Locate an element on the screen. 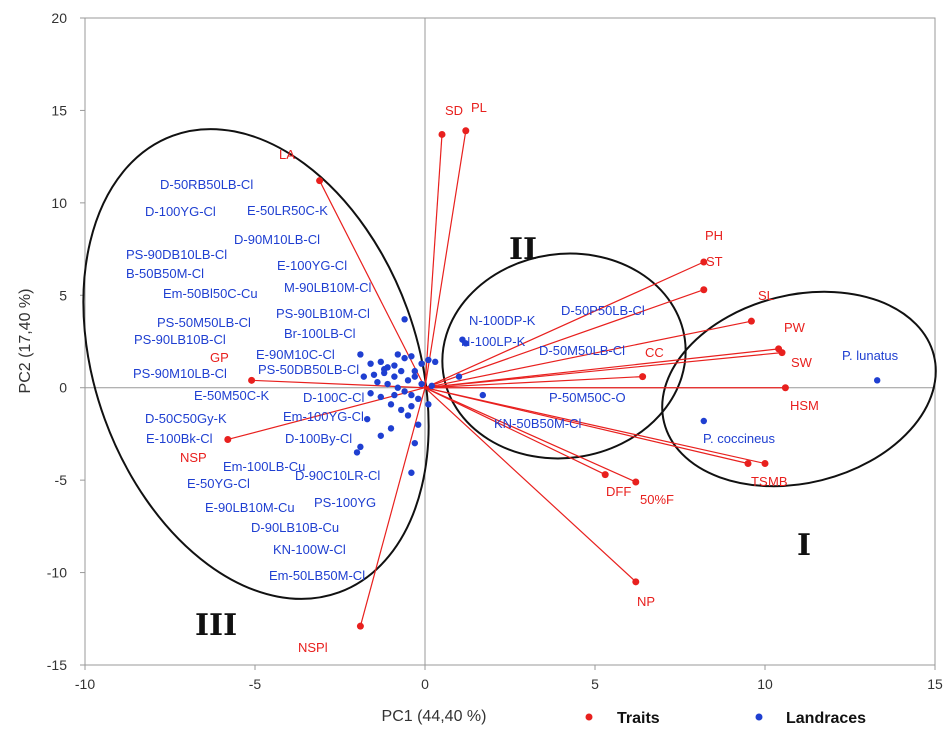 The height and width of the screenshot is (737, 952). landrace-label: M-90LB10M-Cl is located at coordinates (328, 287).